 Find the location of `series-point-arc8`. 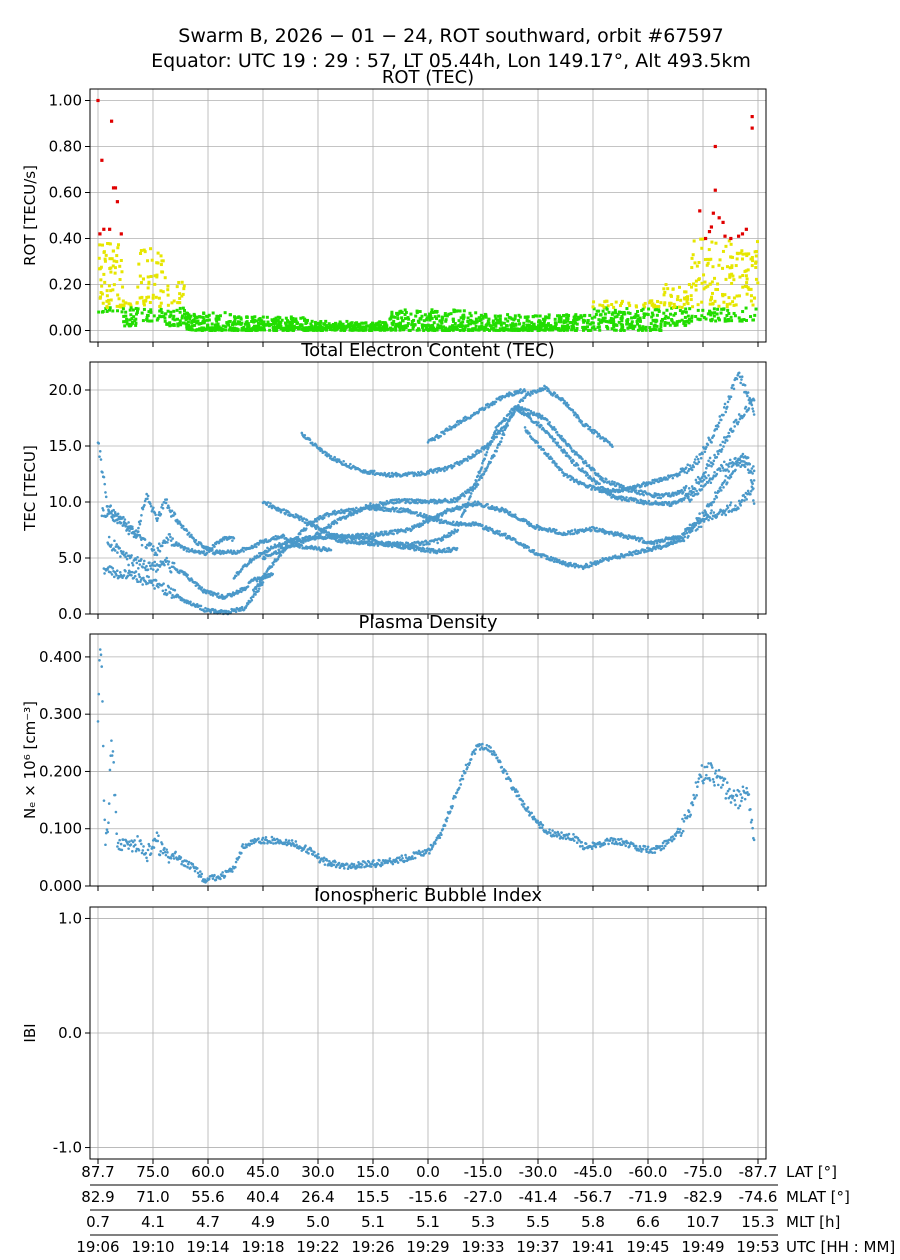

series-point-arc8 is located at coordinates (283, 550).